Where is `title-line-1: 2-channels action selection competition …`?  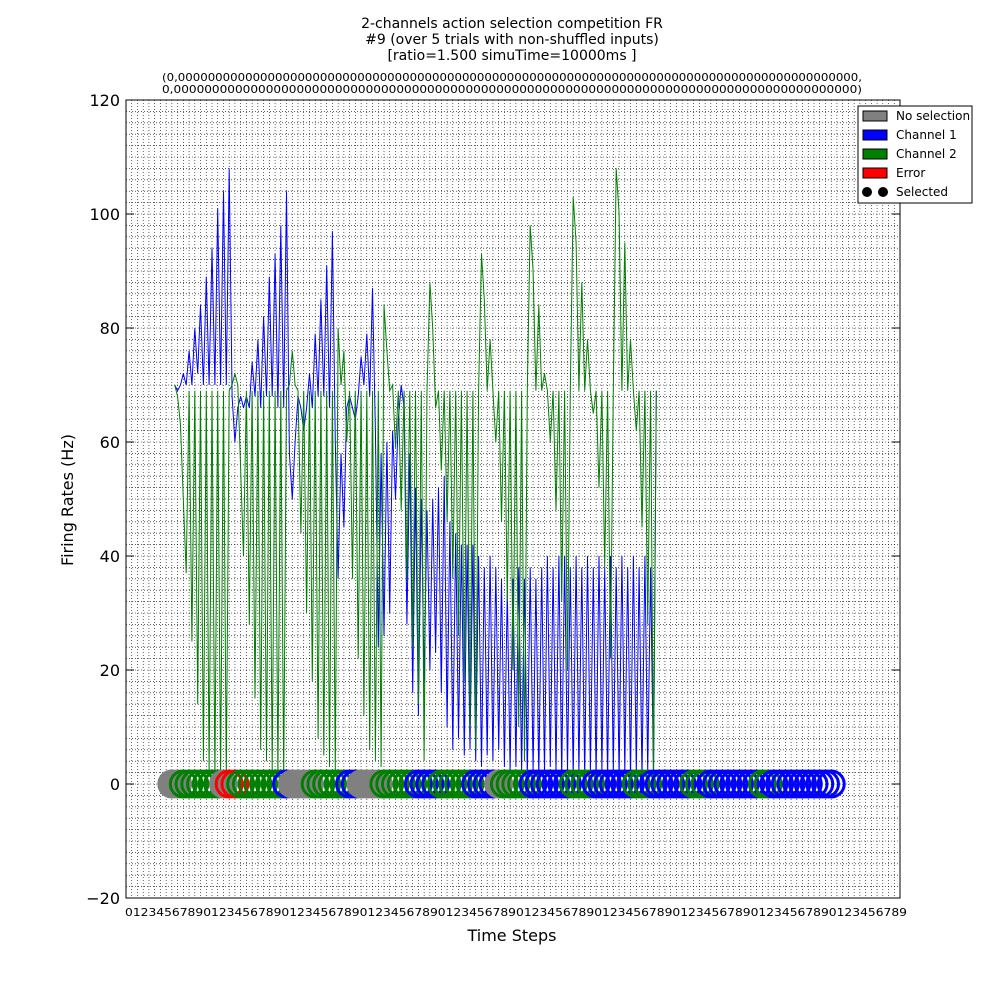 title-line-1: 2-channels action selection competition … is located at coordinates (512, 24).